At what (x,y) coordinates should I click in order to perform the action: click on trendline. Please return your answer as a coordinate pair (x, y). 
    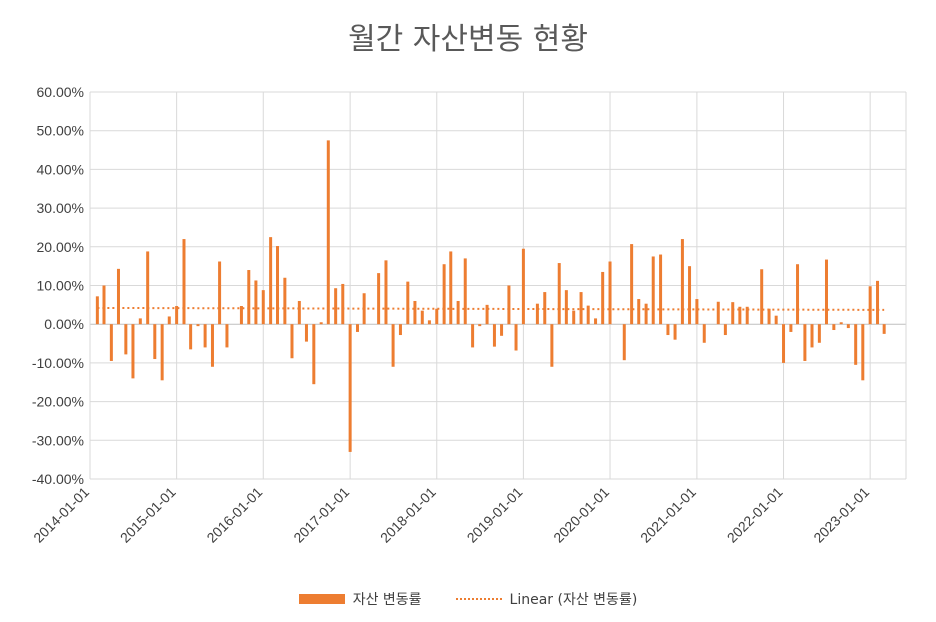
    Looking at the image, I should click on (491, 308).